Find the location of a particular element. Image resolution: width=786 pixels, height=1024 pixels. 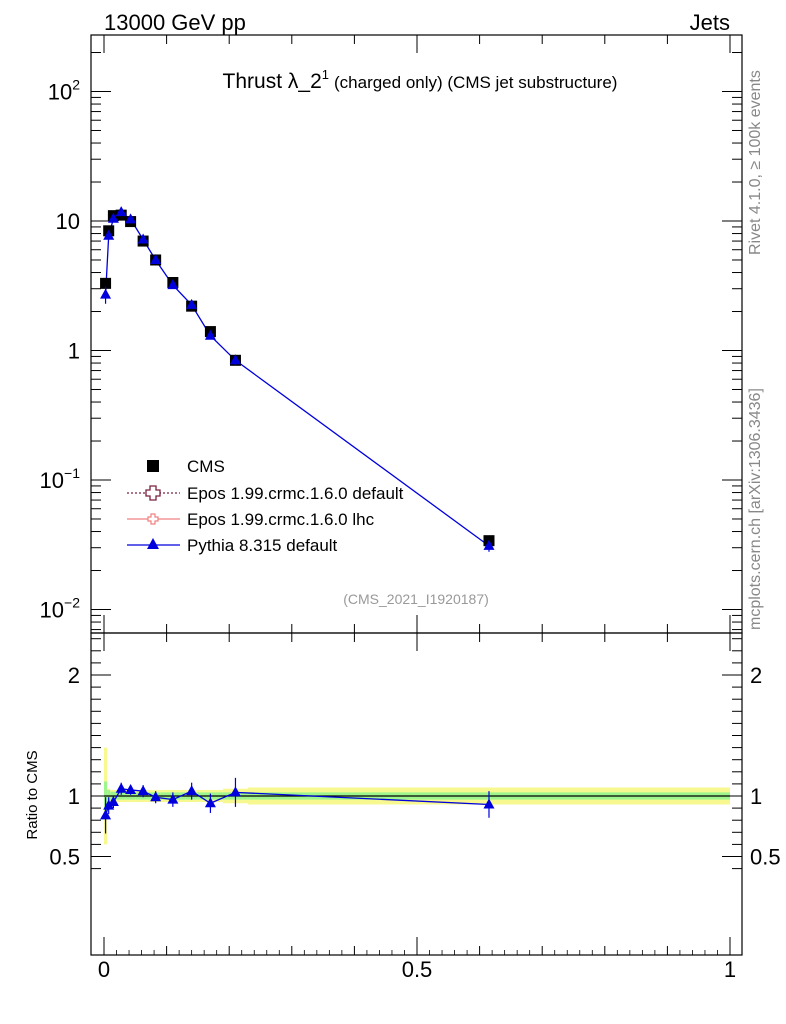

legend-epos-lhc-marker is located at coordinates (153, 519).